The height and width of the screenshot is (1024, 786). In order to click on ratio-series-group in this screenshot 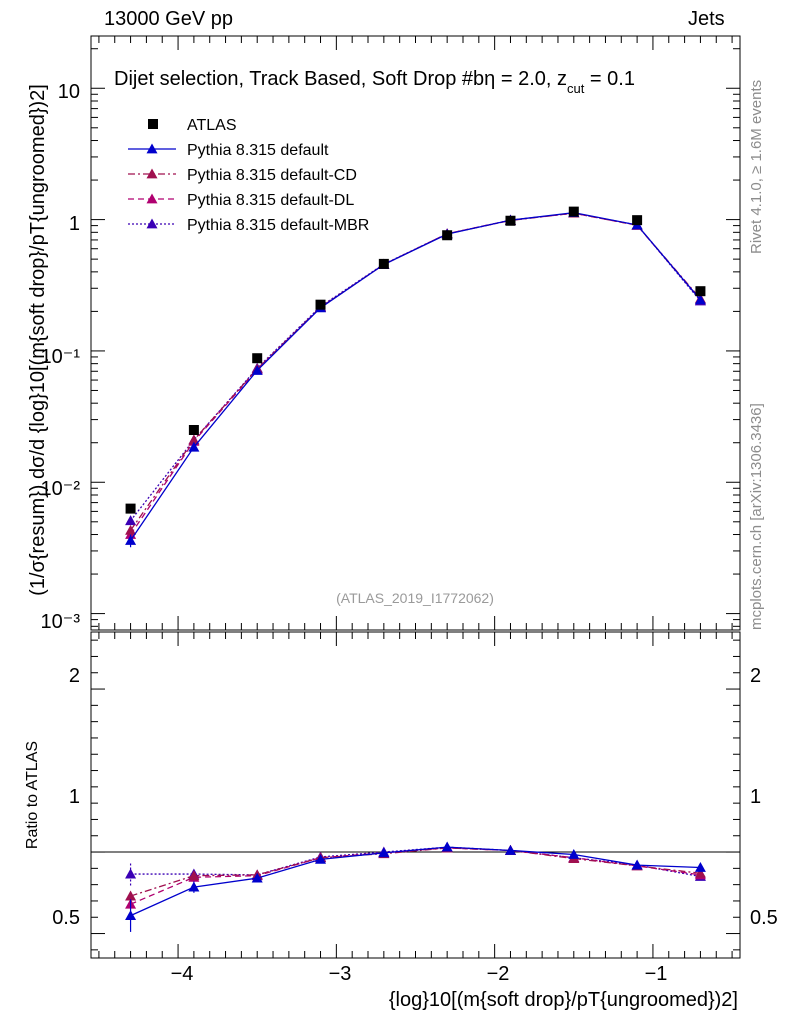, I will do `click(415, 886)`.